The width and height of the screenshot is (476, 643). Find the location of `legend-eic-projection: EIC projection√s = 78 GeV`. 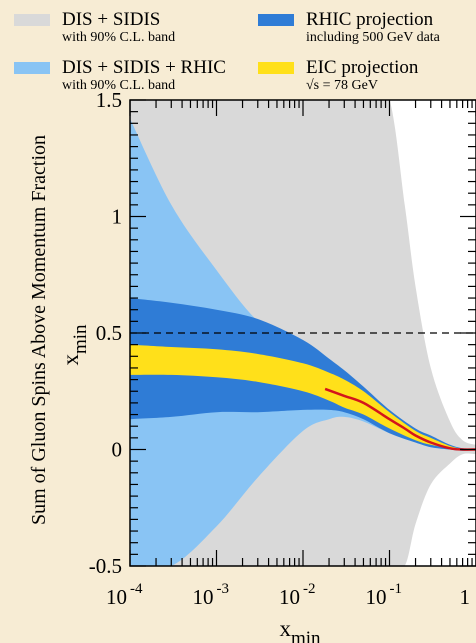

legend-eic-projection: EIC projection√s = 78 GeV is located at coordinates (338, 75).